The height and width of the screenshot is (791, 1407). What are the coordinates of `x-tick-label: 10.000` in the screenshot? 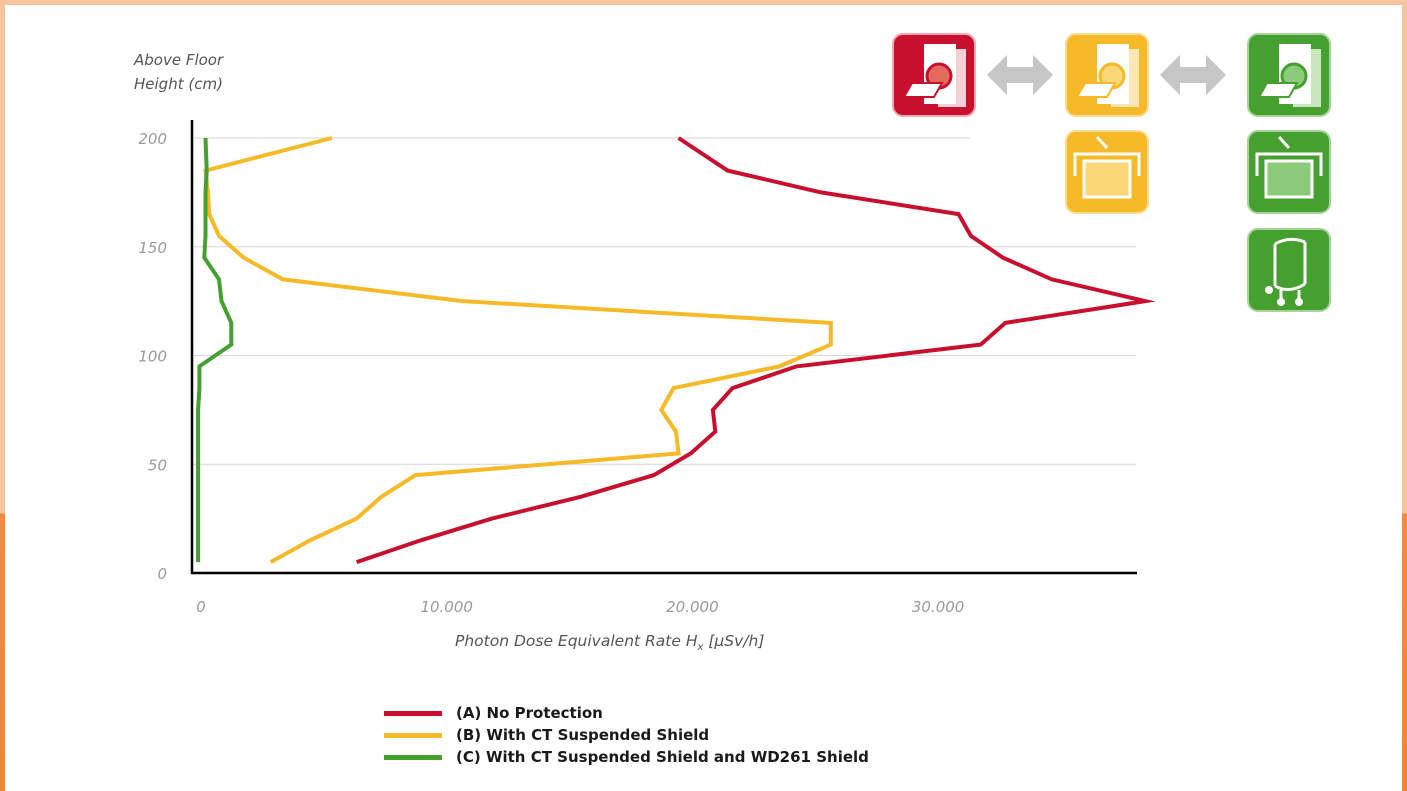 It's located at (446, 607).